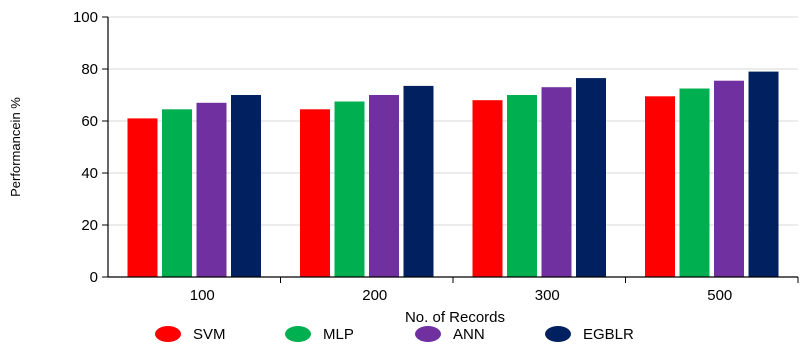 The image size is (810, 347). Describe the element at coordinates (394, 334) in the screenshot. I see `legend: SVM MLP ANN EGBLR` at that location.